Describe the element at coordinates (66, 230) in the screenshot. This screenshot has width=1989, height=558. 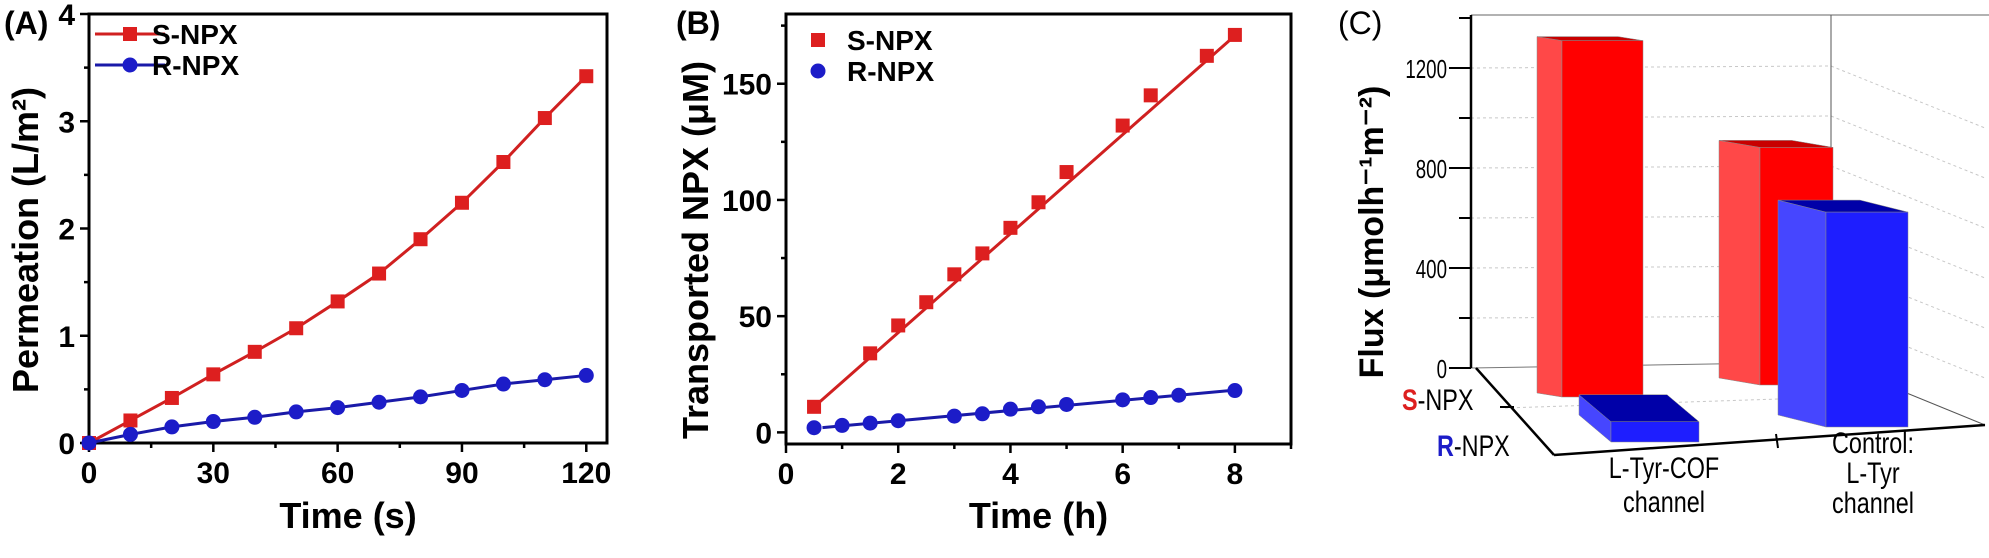
I see `y-tick-label: 2` at that location.